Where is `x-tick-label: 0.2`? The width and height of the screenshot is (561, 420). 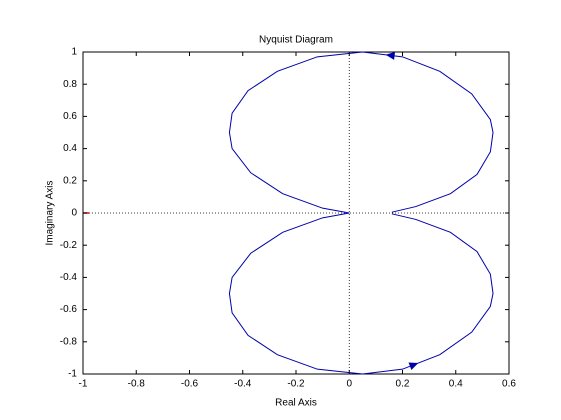 x-tick-label: 0.2 is located at coordinates (403, 384).